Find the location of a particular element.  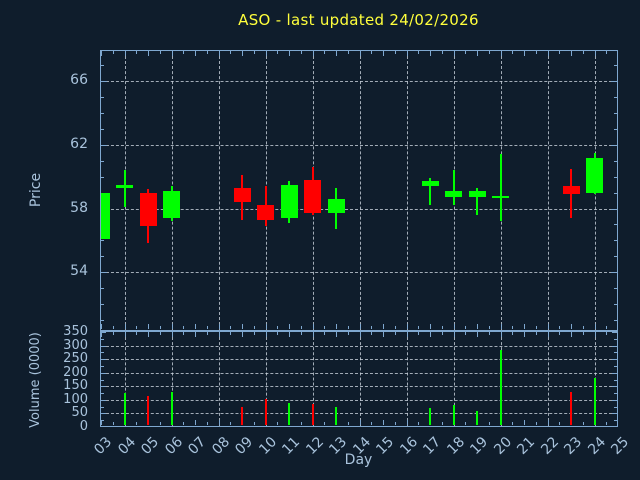

price-gridline-horizontal is located at coordinates (359, 209).